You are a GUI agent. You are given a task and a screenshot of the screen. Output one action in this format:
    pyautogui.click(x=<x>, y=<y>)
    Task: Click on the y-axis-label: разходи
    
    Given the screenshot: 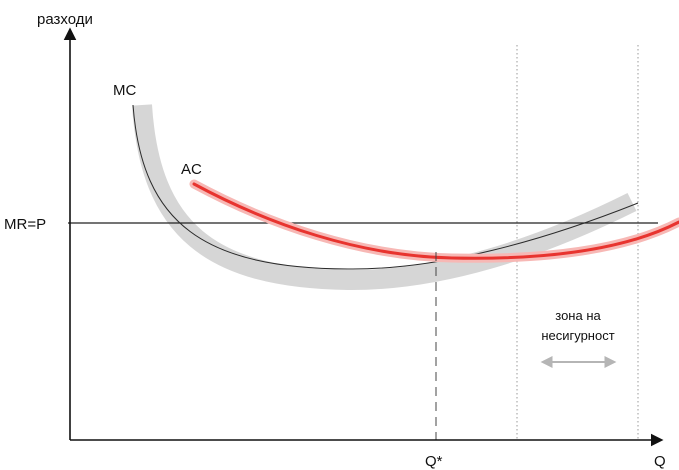 What is the action you would take?
    pyautogui.click(x=65, y=19)
    